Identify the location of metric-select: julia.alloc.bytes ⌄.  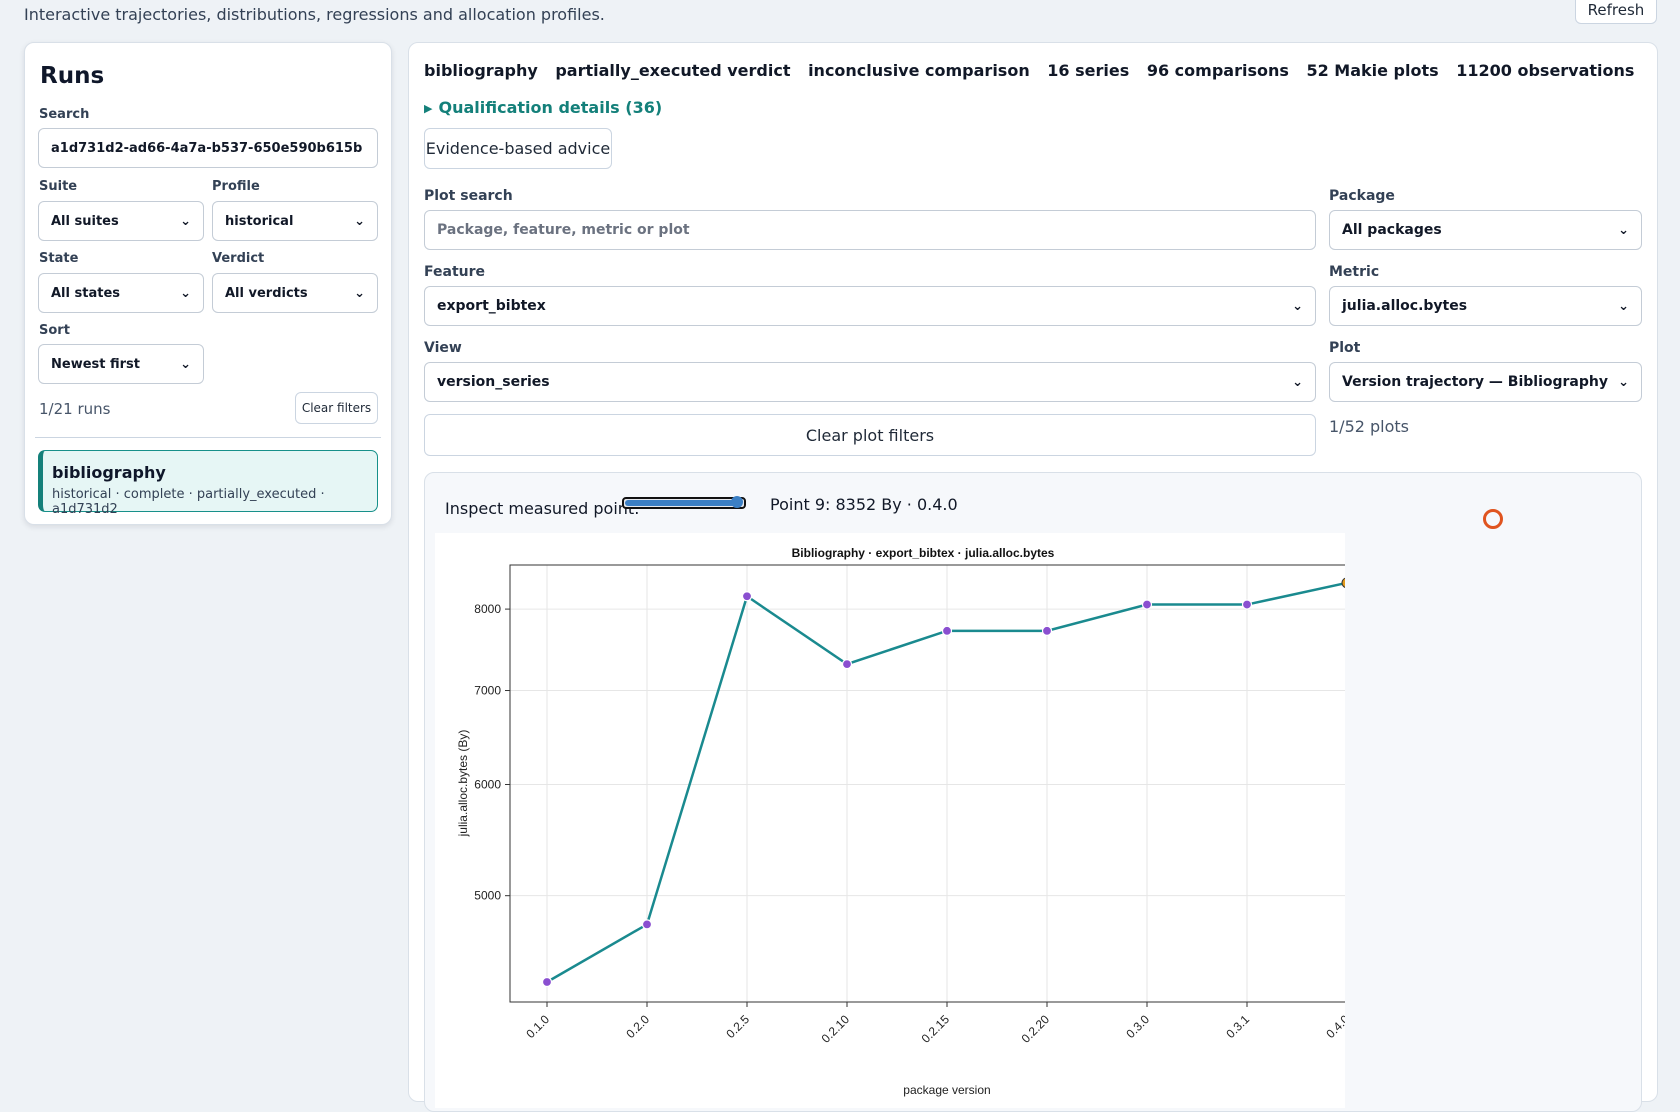
(1485, 306).